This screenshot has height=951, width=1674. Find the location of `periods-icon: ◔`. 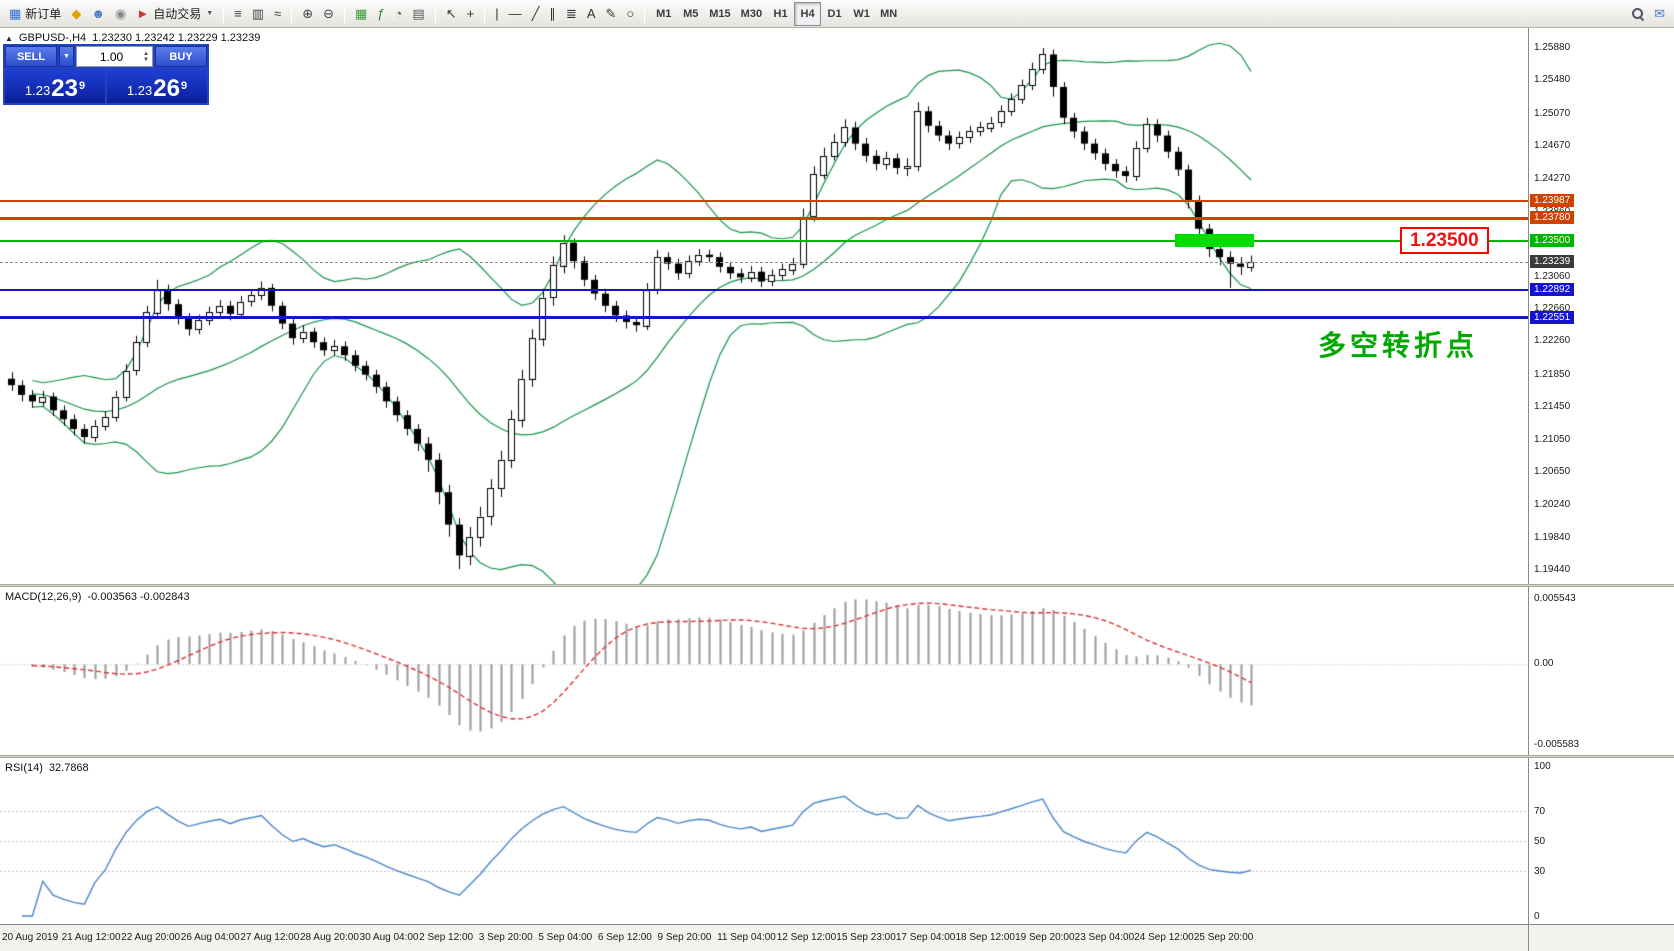

periods-icon: ◔ is located at coordinates (398, 13).